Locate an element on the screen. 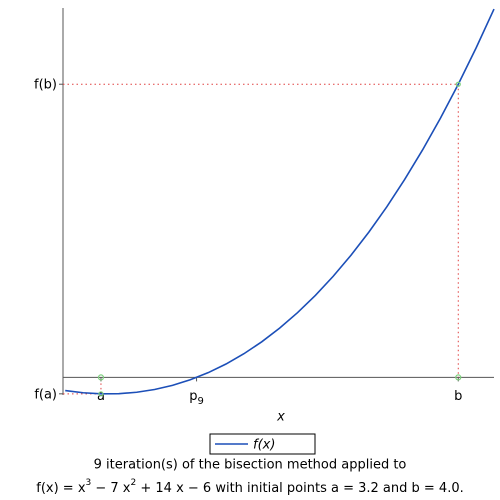  x-tick-text: p is located at coordinates (193, 396).